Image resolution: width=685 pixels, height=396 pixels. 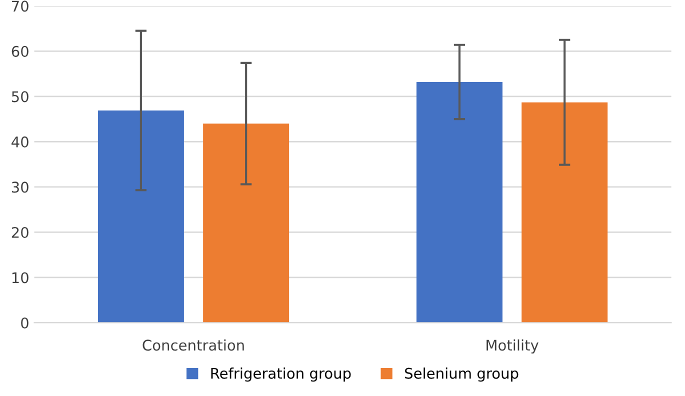 What do you see at coordinates (20, 142) in the screenshot?
I see `y-tick-label: 40` at bounding box center [20, 142].